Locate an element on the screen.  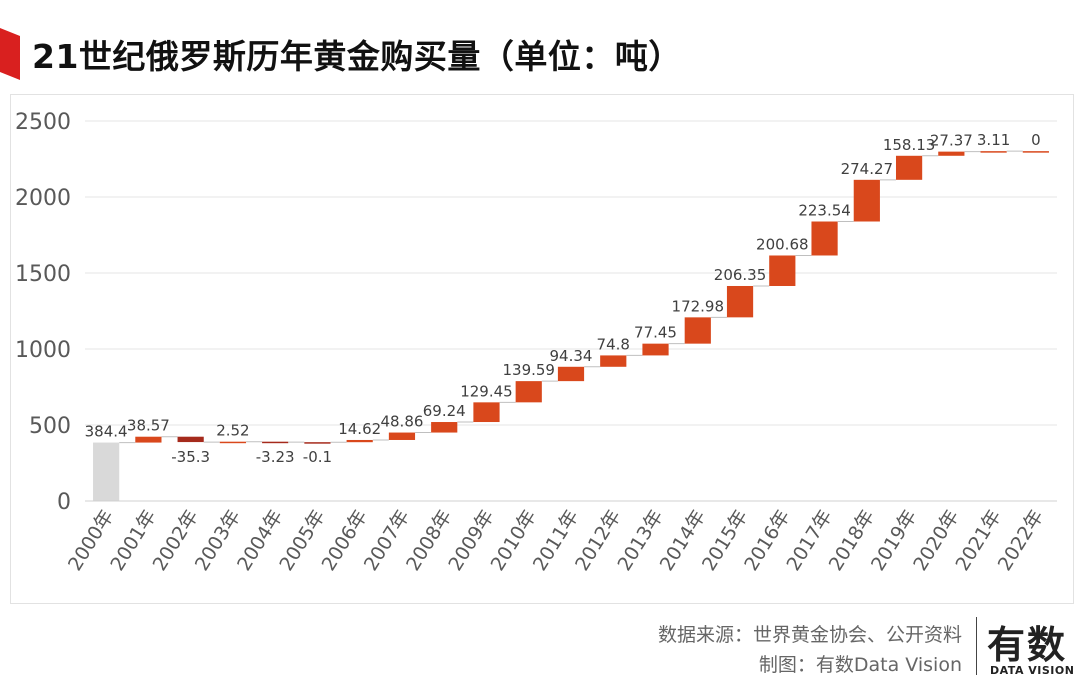
data-label: 77.45 is located at coordinates (655, 333).